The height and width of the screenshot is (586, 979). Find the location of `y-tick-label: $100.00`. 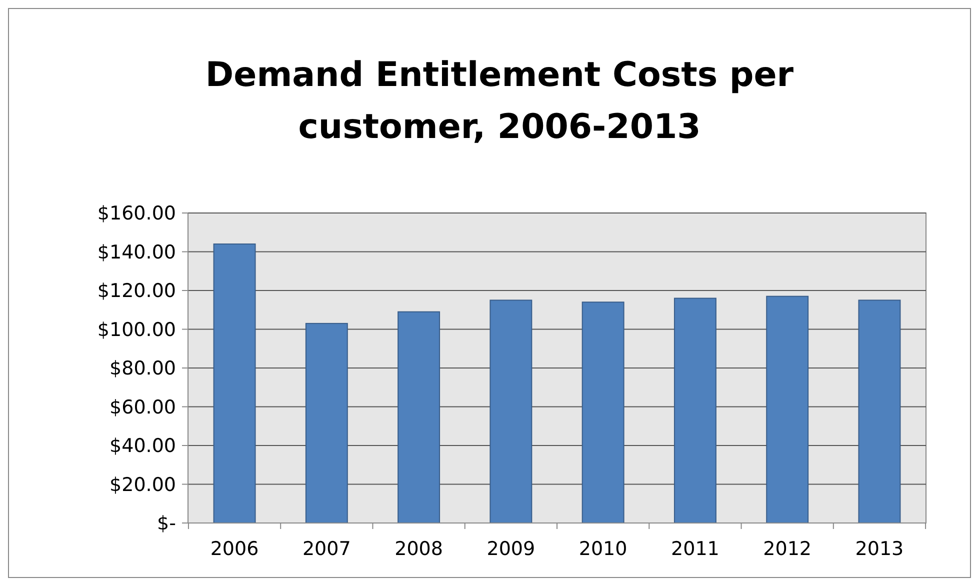

y-tick-label: $100.00 is located at coordinates (136, 329).